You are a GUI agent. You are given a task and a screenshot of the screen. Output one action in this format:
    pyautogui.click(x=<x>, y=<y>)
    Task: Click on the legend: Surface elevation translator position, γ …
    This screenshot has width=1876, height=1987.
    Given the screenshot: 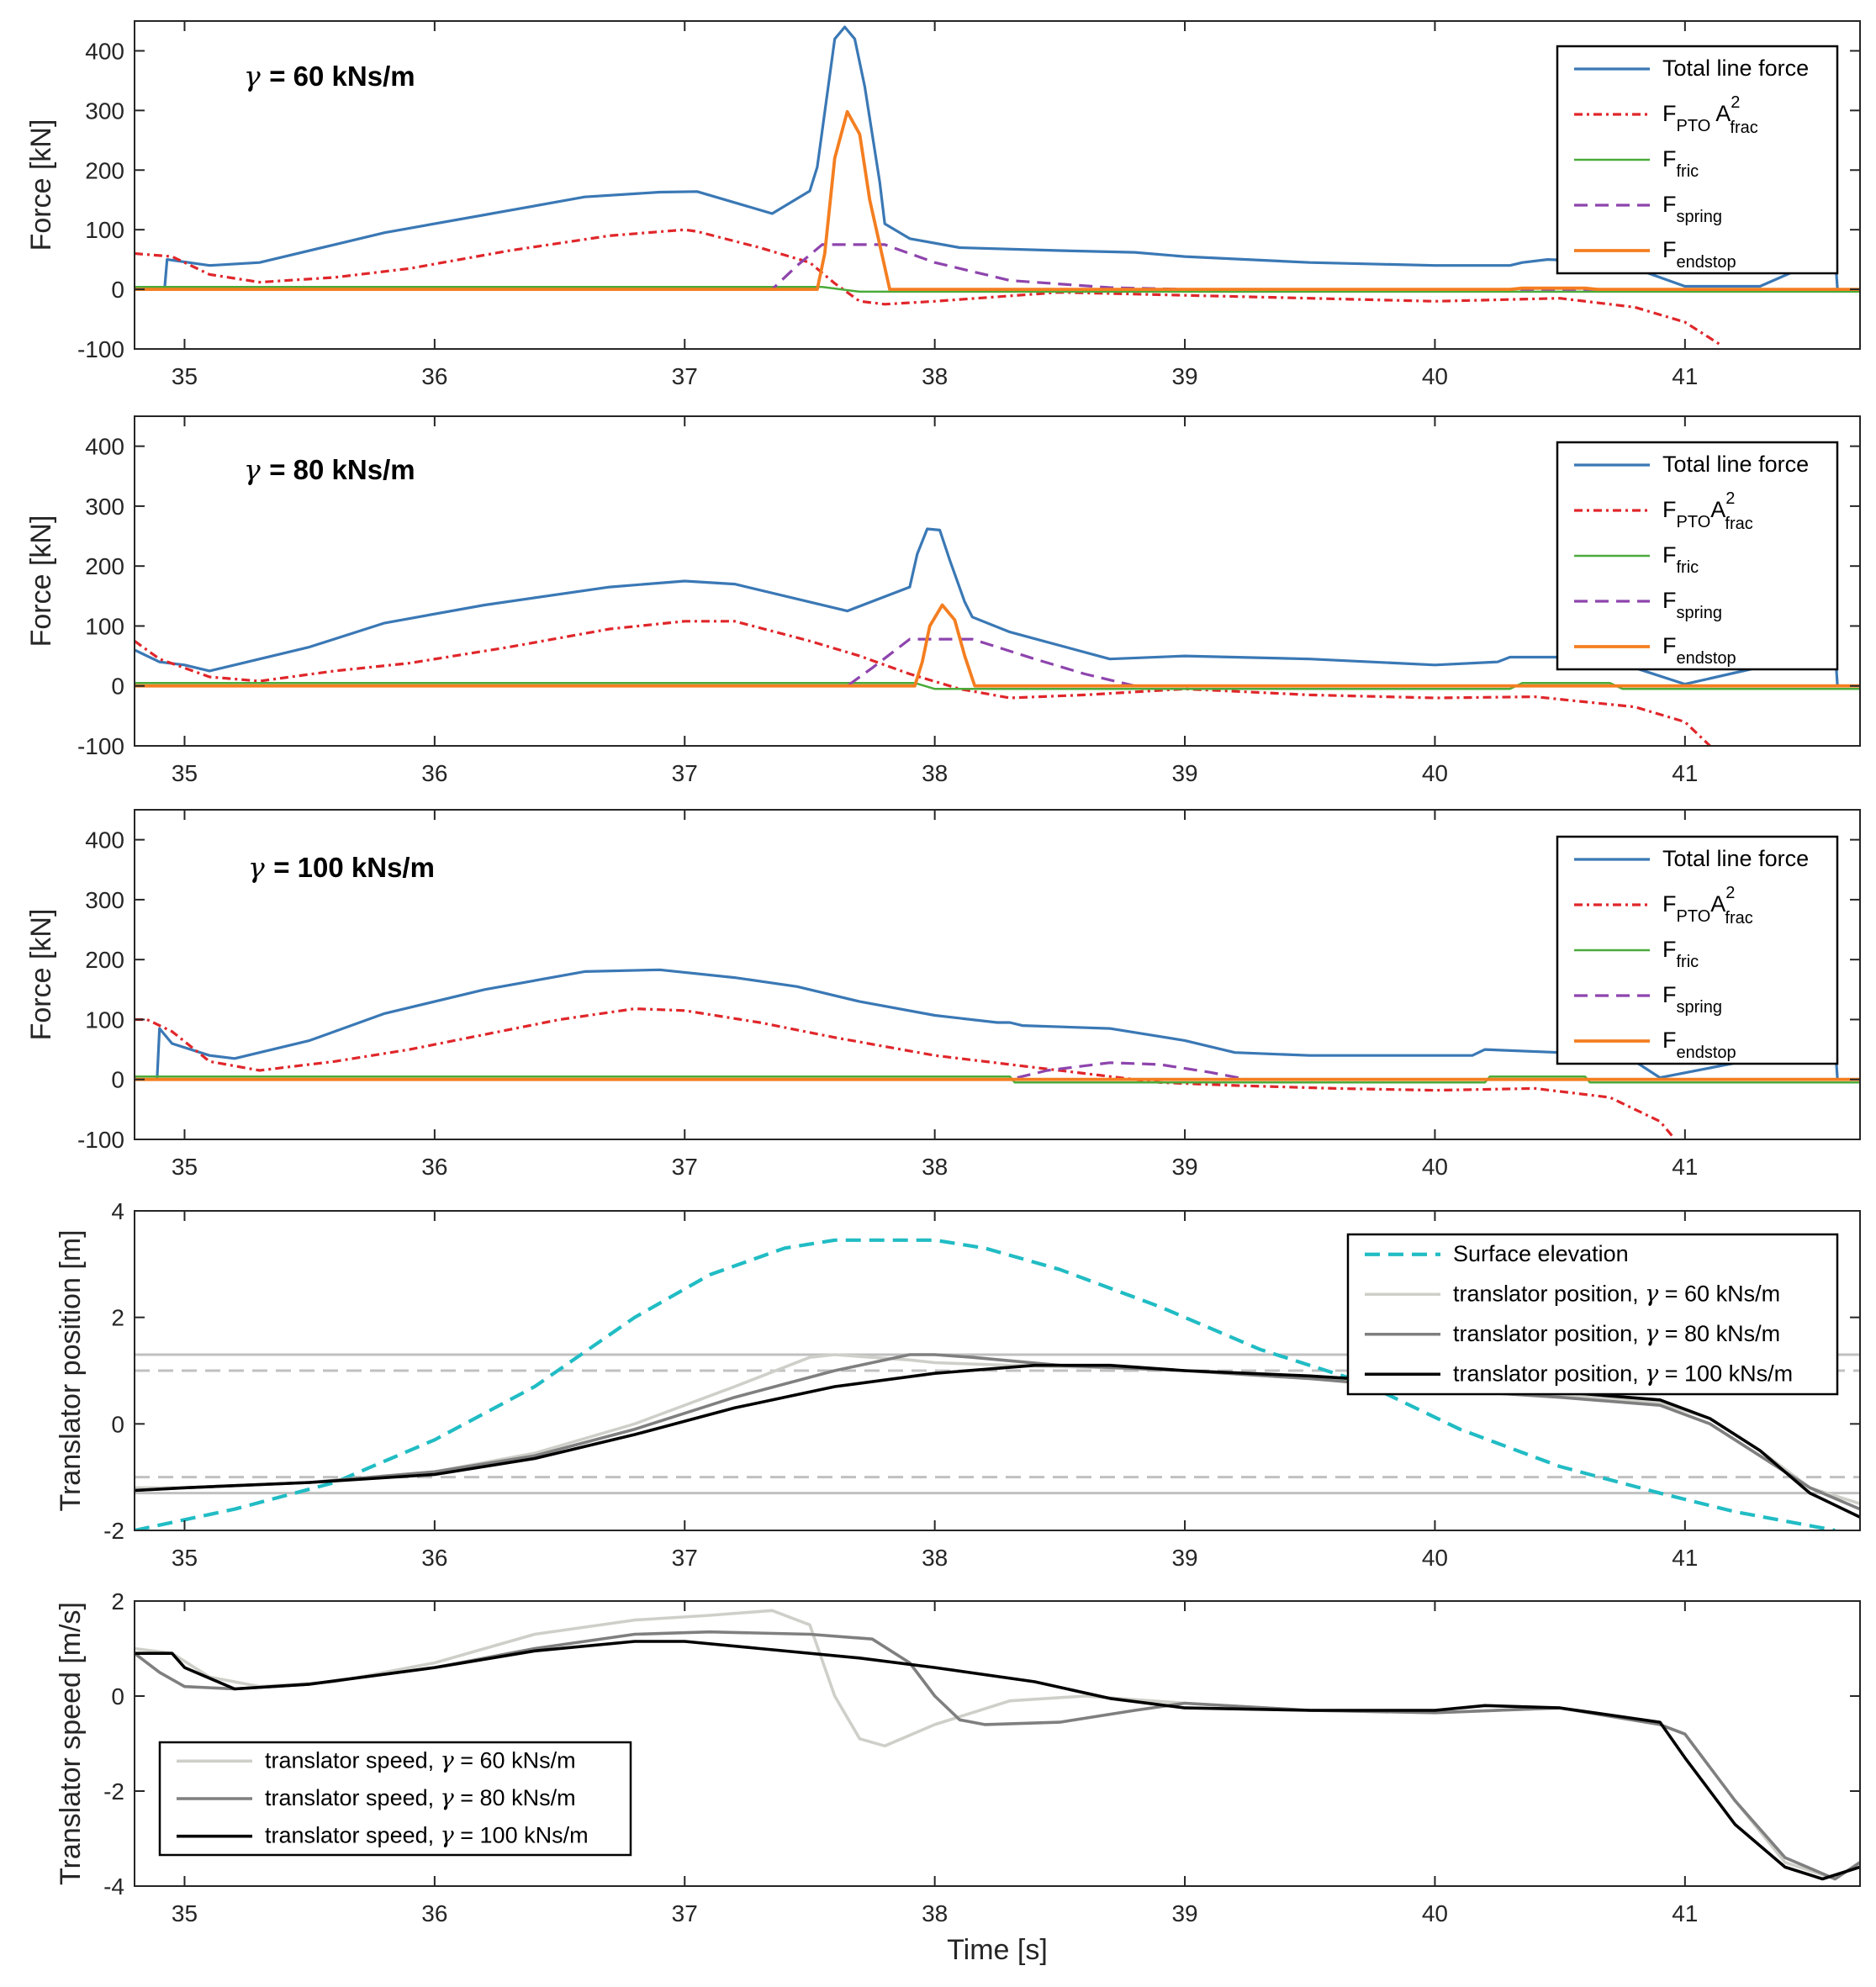 What is the action you would take?
    pyautogui.click(x=1592, y=1314)
    